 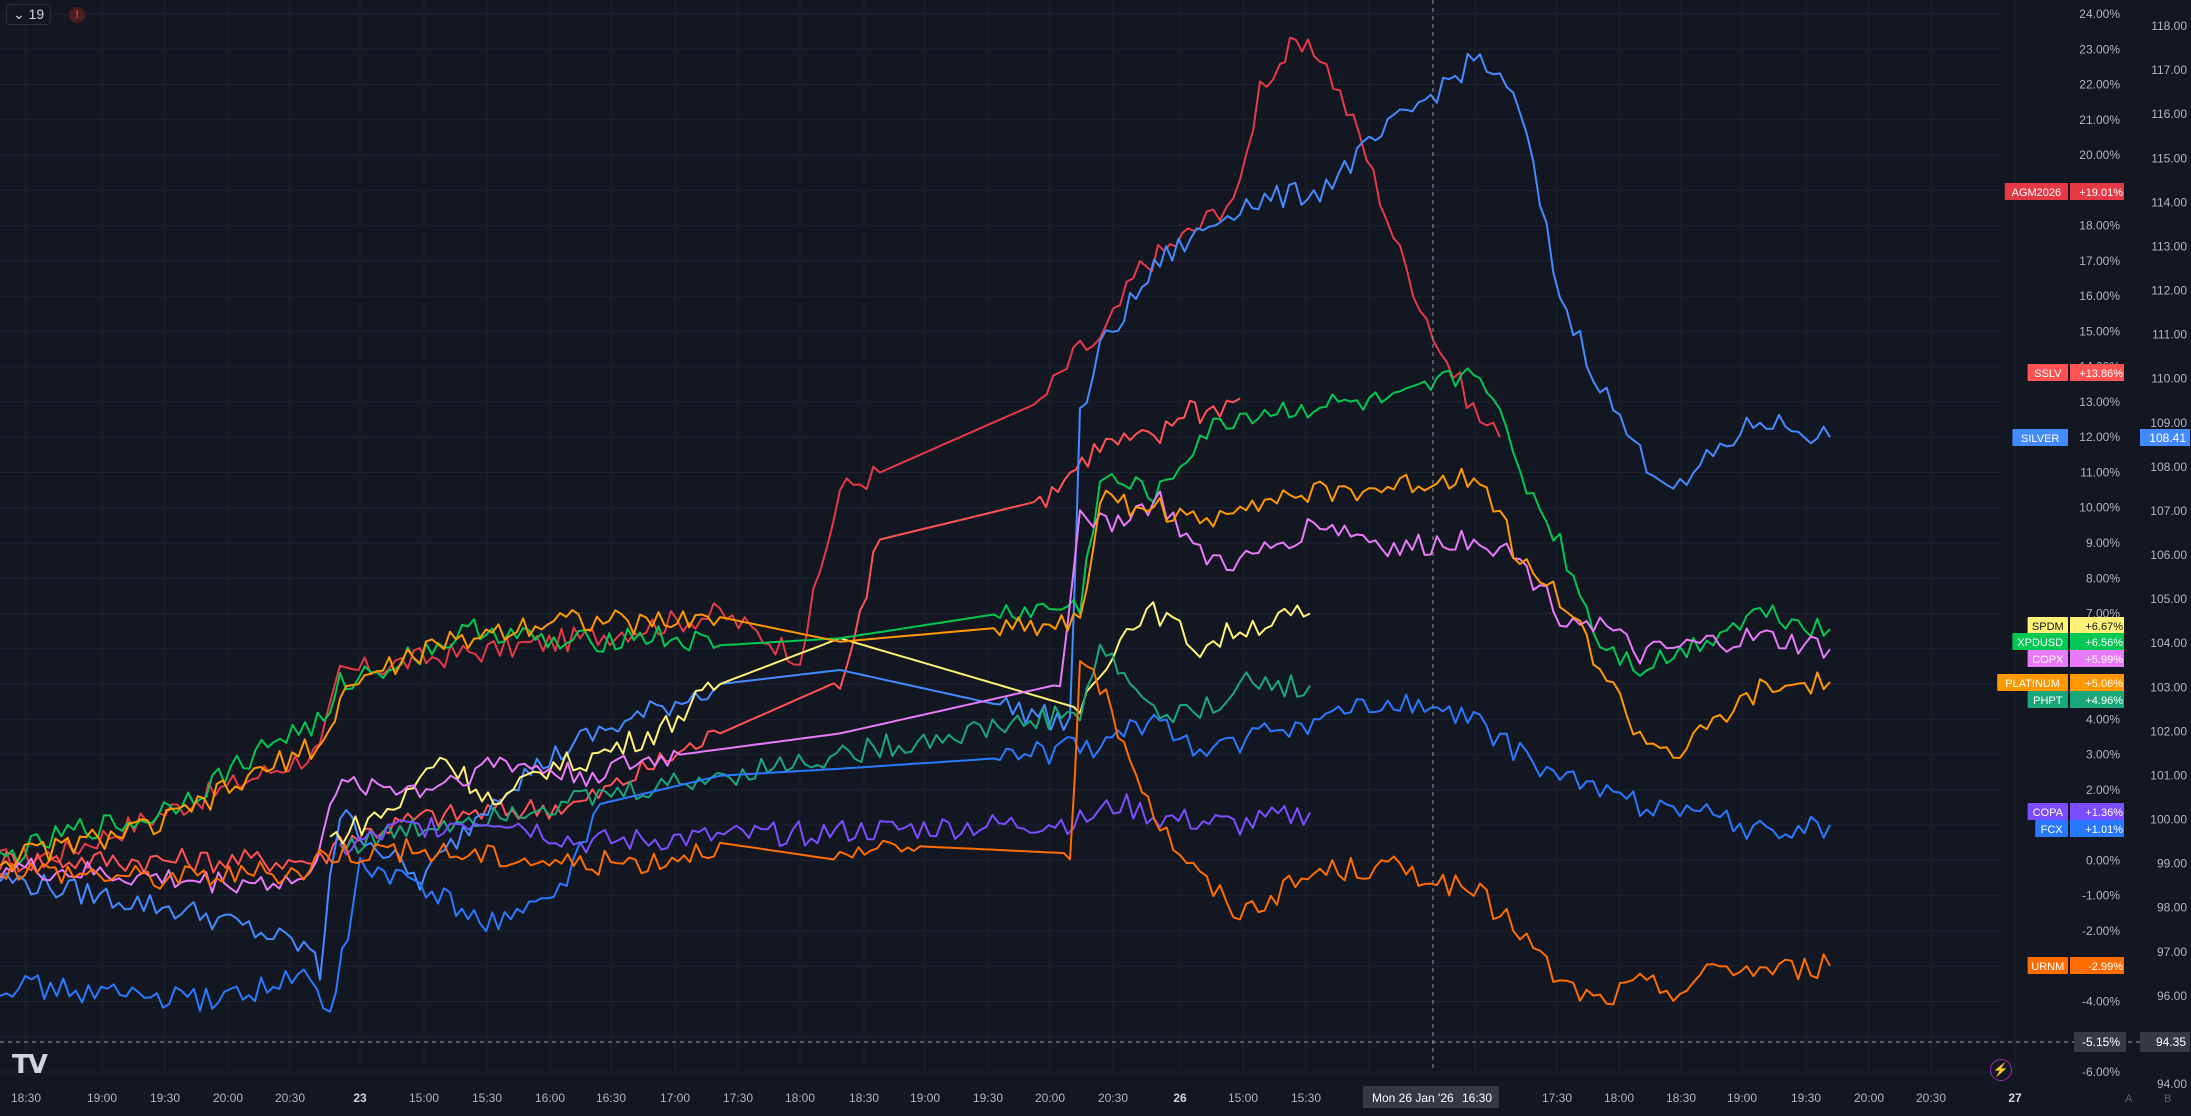 What do you see at coordinates (2037, 193) in the screenshot?
I see `badge-name-text: AGM2026` at bounding box center [2037, 193].